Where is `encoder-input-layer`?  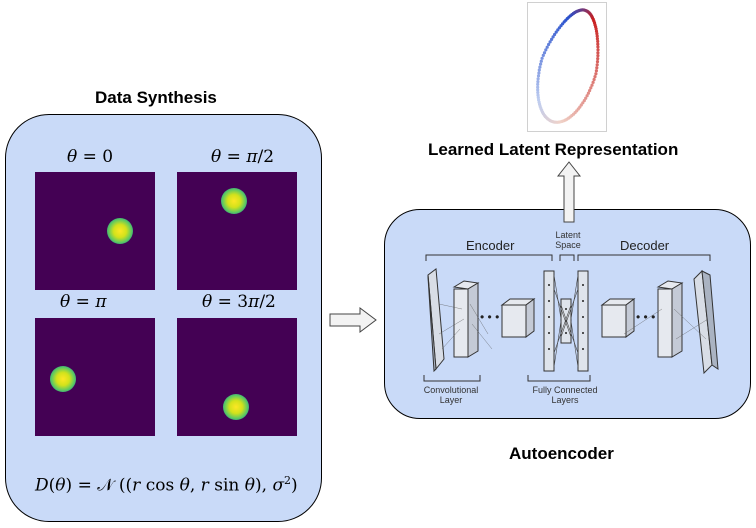
encoder-input-layer is located at coordinates (436, 320).